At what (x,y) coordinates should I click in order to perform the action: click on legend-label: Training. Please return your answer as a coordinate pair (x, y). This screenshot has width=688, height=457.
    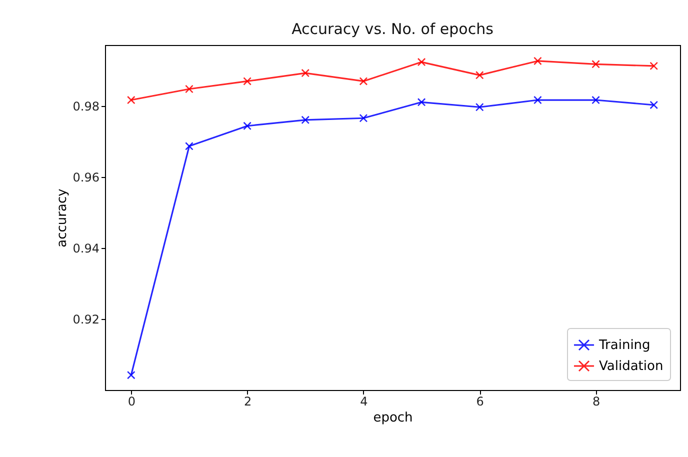
    Looking at the image, I should click on (624, 345).